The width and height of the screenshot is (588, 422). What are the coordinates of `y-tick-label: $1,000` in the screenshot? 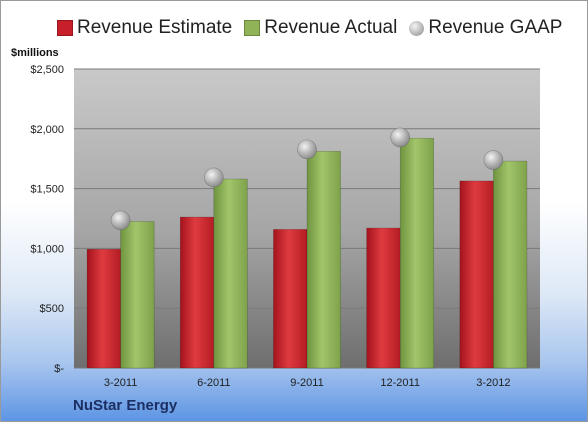 It's located at (47, 249).